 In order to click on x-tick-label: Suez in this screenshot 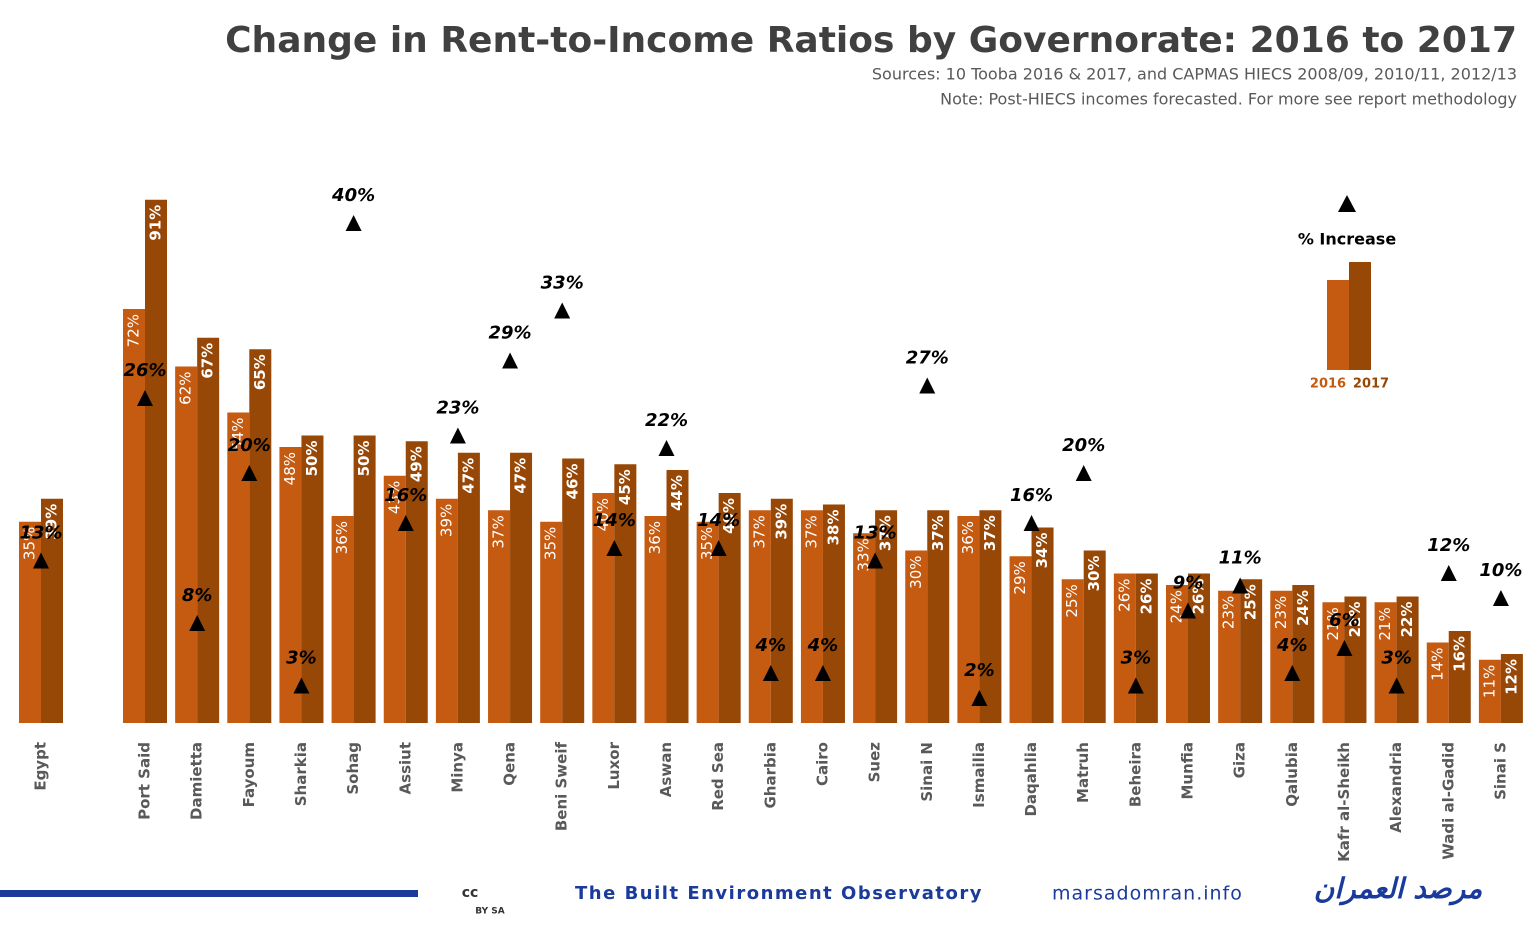, I will do `click(875, 762)`.